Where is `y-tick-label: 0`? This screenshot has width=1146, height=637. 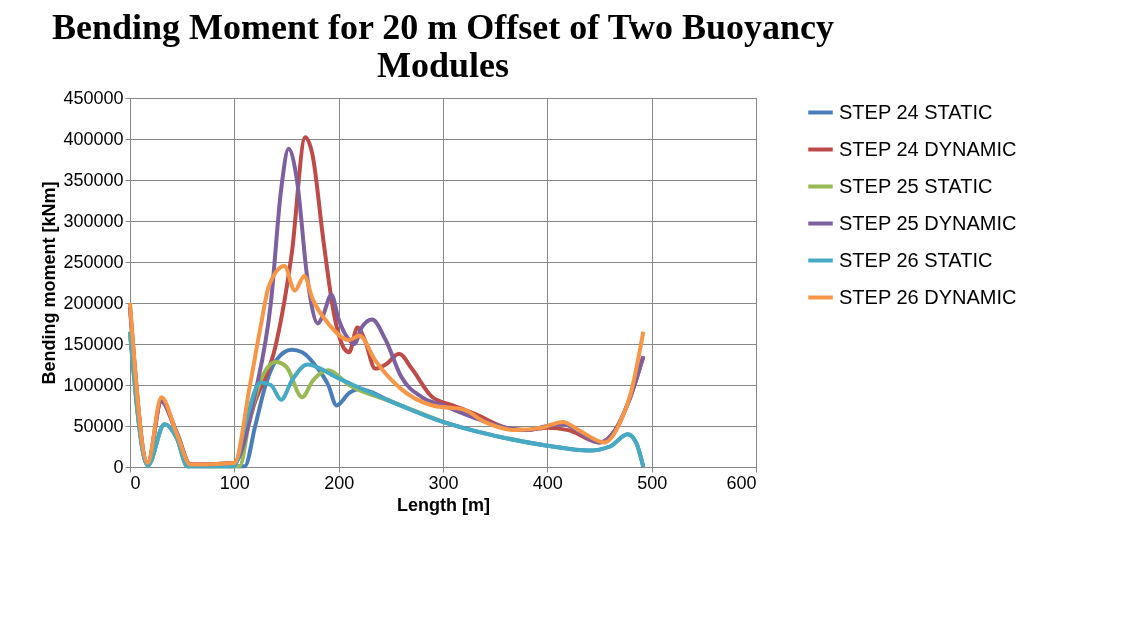
y-tick-label: 0 is located at coordinates (118, 466).